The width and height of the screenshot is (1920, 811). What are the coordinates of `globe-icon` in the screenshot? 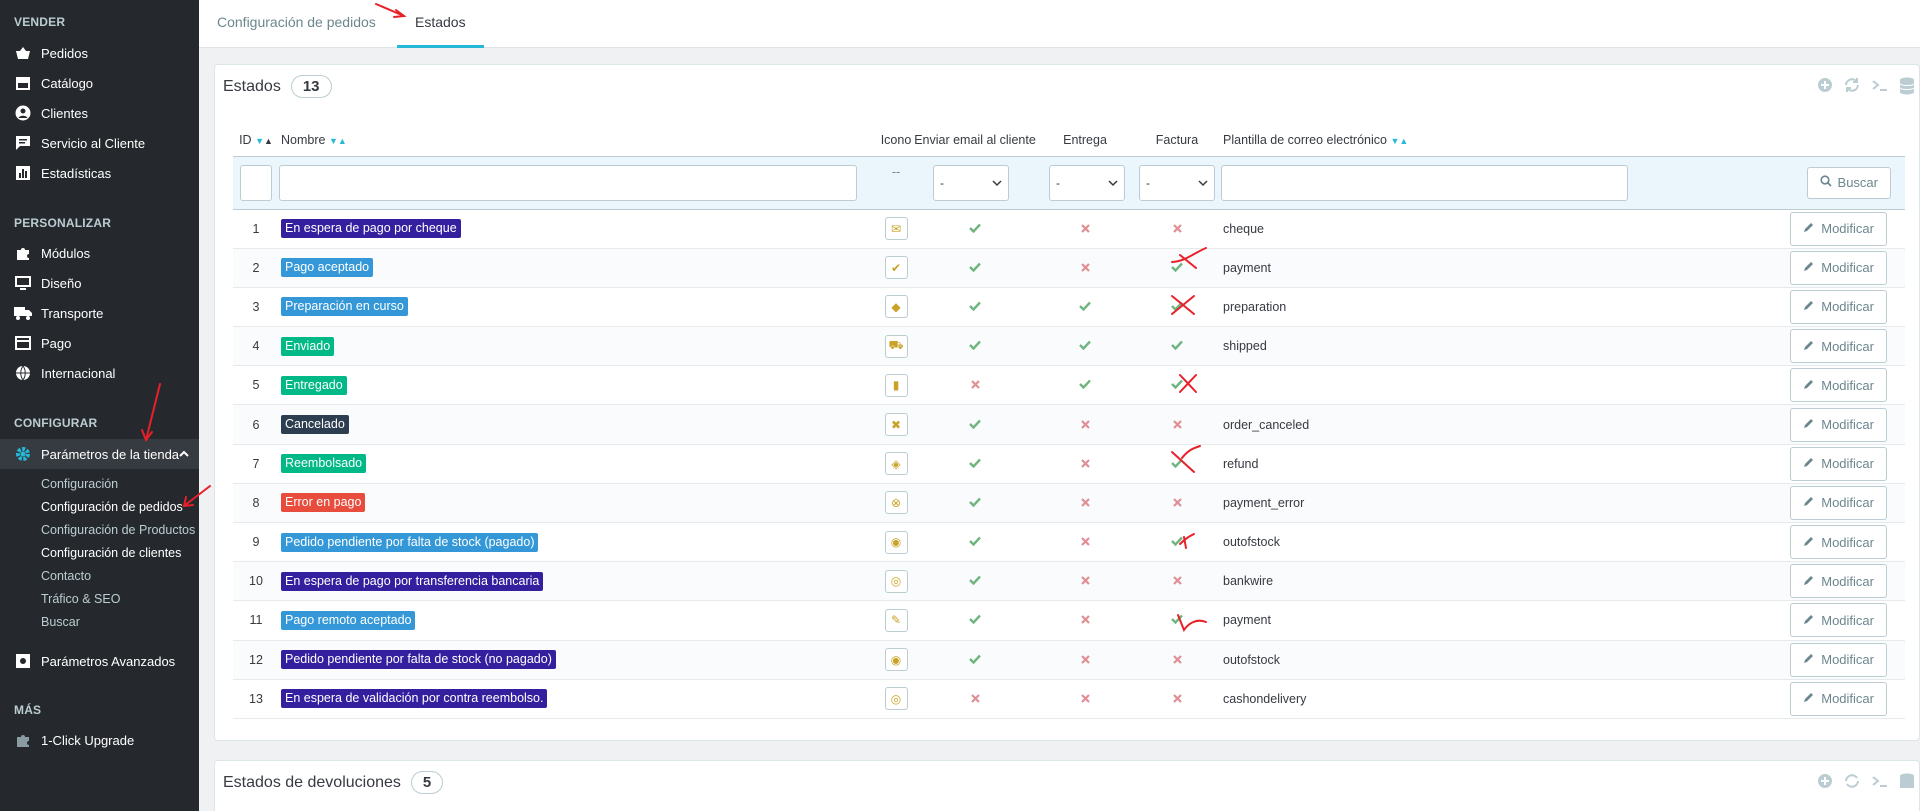 It's located at (23, 373).